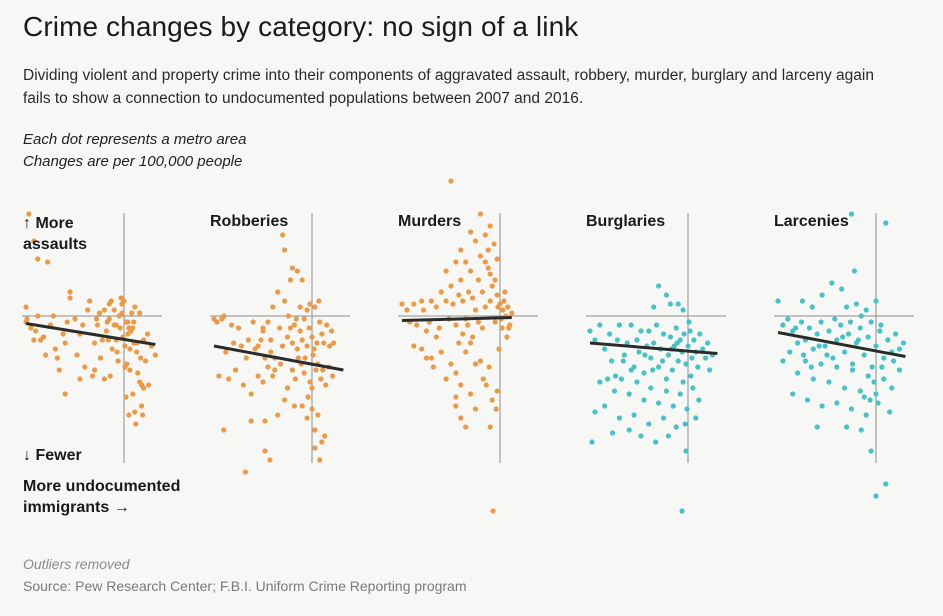 The width and height of the screenshot is (943, 616). I want to click on y-axis-bottom-label: ↓ Fewer, so click(52, 455).